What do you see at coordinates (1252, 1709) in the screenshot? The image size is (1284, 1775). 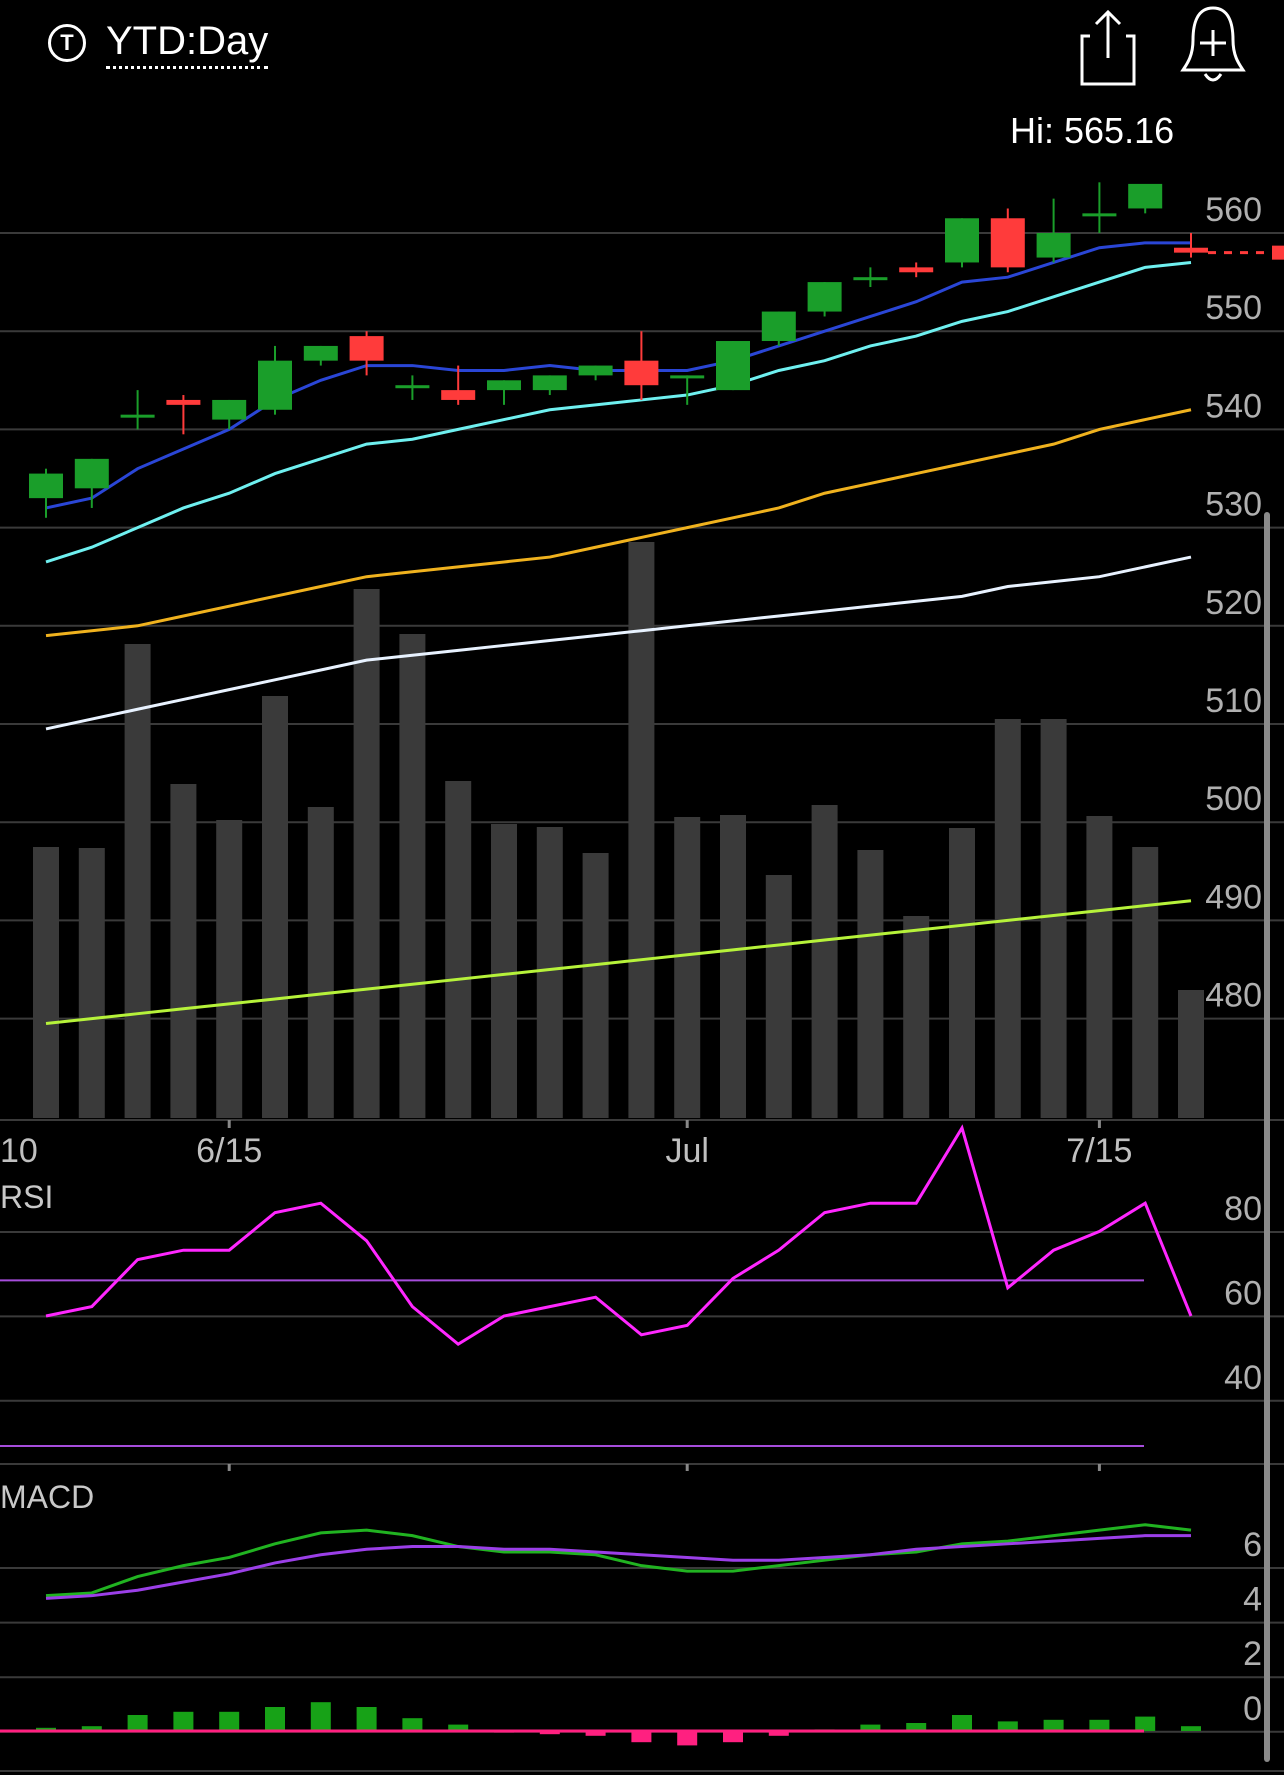 I see `macd-axis-label: 0` at bounding box center [1252, 1709].